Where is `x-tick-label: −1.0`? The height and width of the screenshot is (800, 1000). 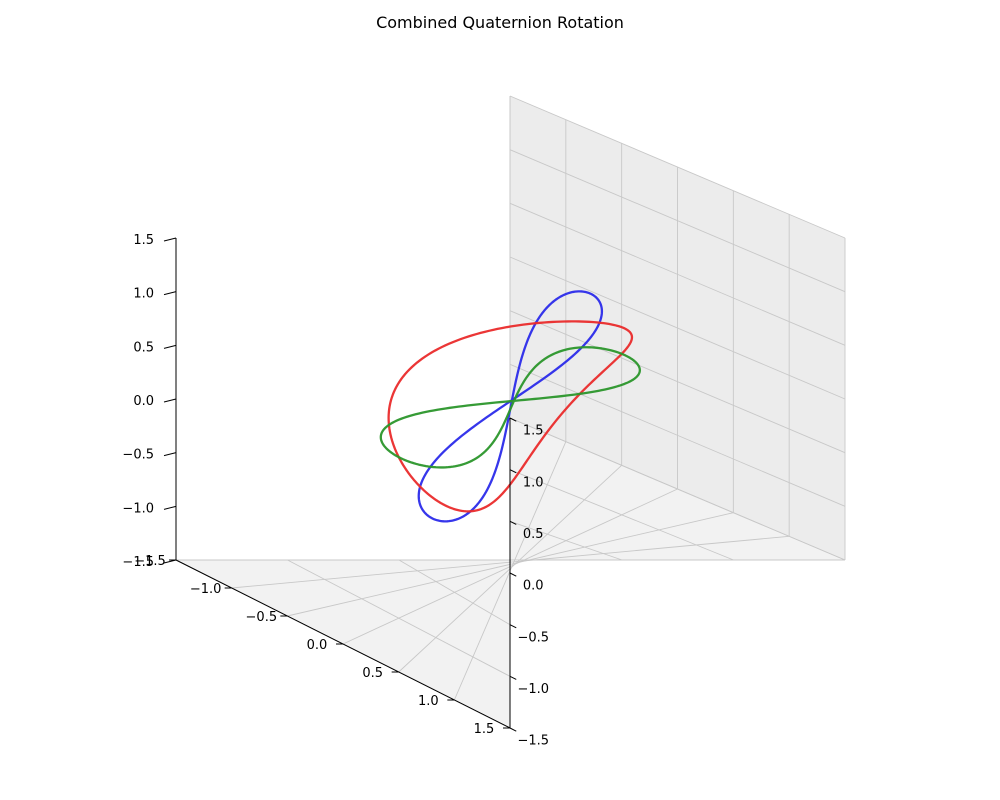 x-tick-label: −1.0 is located at coordinates (206, 589).